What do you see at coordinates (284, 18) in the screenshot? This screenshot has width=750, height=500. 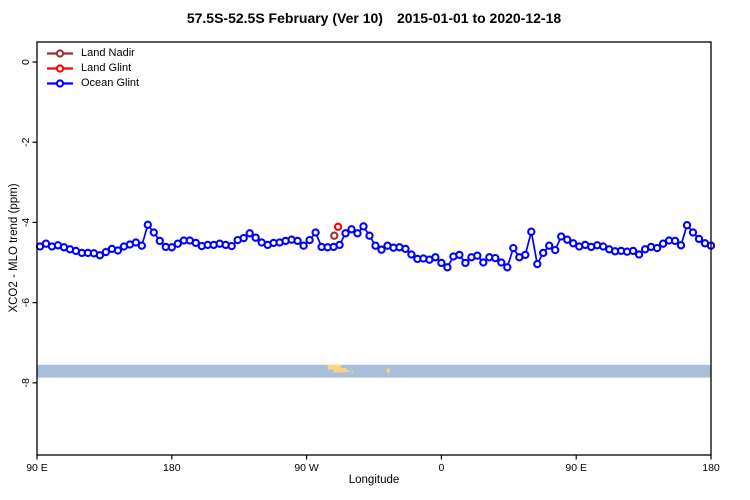 I see `chart-title-region: 57.5S-52.5S February (Ver 10)` at bounding box center [284, 18].